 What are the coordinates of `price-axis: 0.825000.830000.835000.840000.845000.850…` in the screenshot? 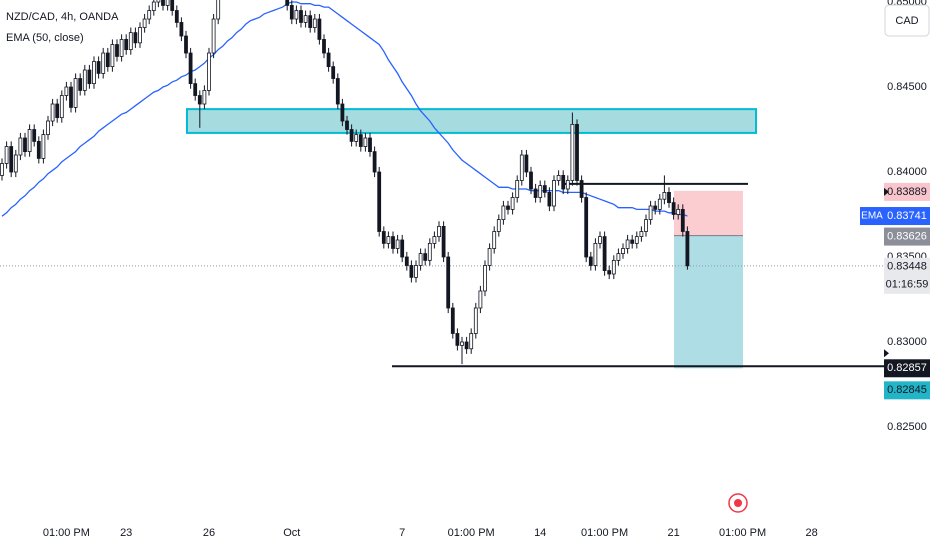 It's located at (895, 216).